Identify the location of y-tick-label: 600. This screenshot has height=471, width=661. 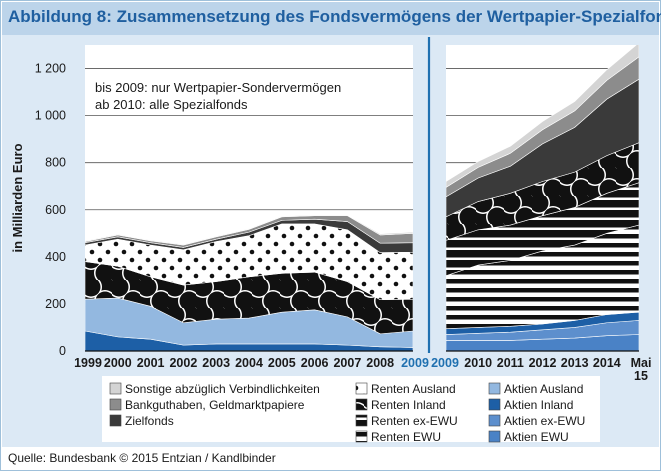
(55, 210).